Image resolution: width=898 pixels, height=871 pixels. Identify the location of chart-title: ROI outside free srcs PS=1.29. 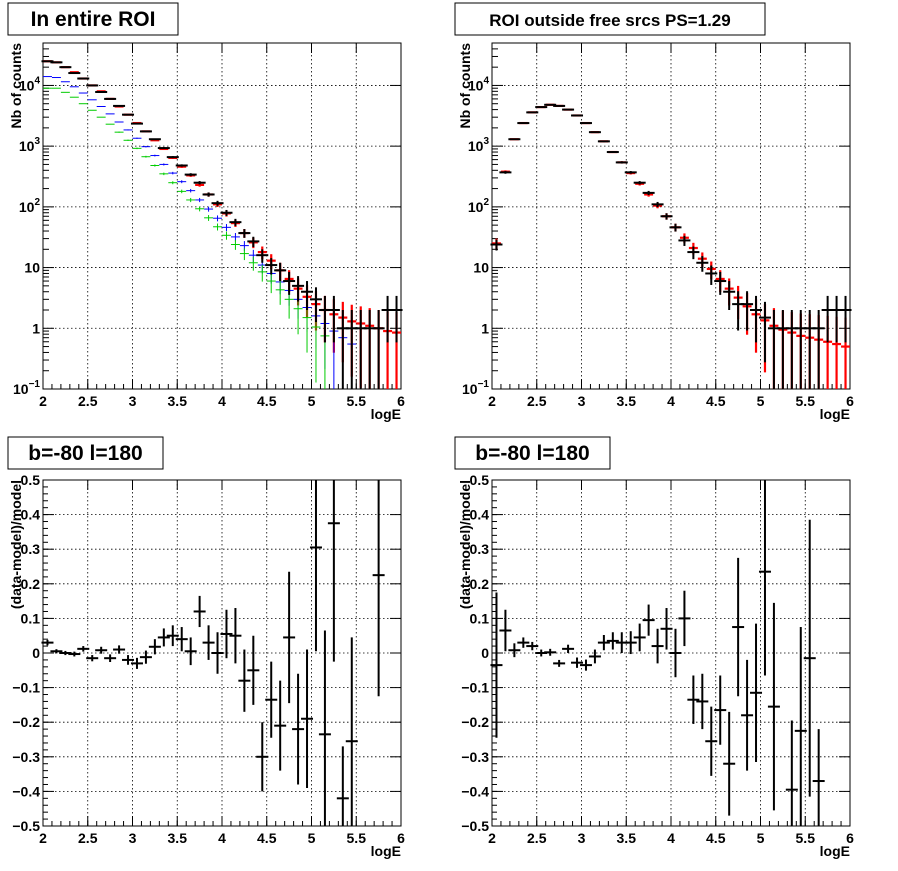
(609, 20).